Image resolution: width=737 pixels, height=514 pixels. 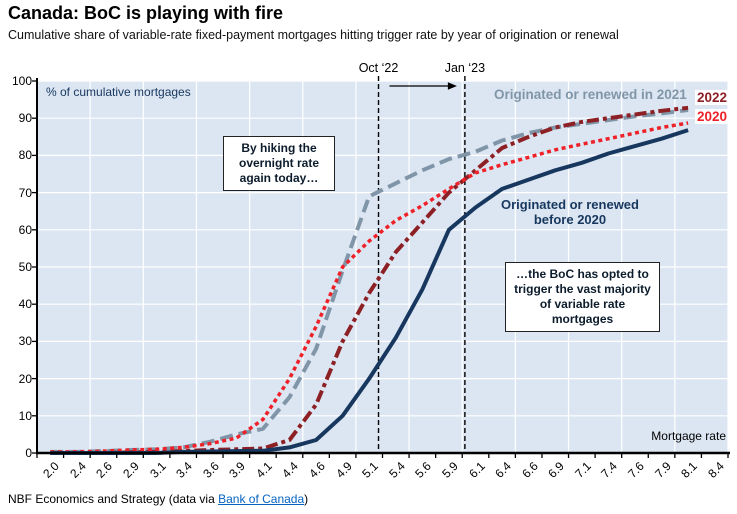 I want to click on x-tick-label: 7.6, so click(x=636, y=470).